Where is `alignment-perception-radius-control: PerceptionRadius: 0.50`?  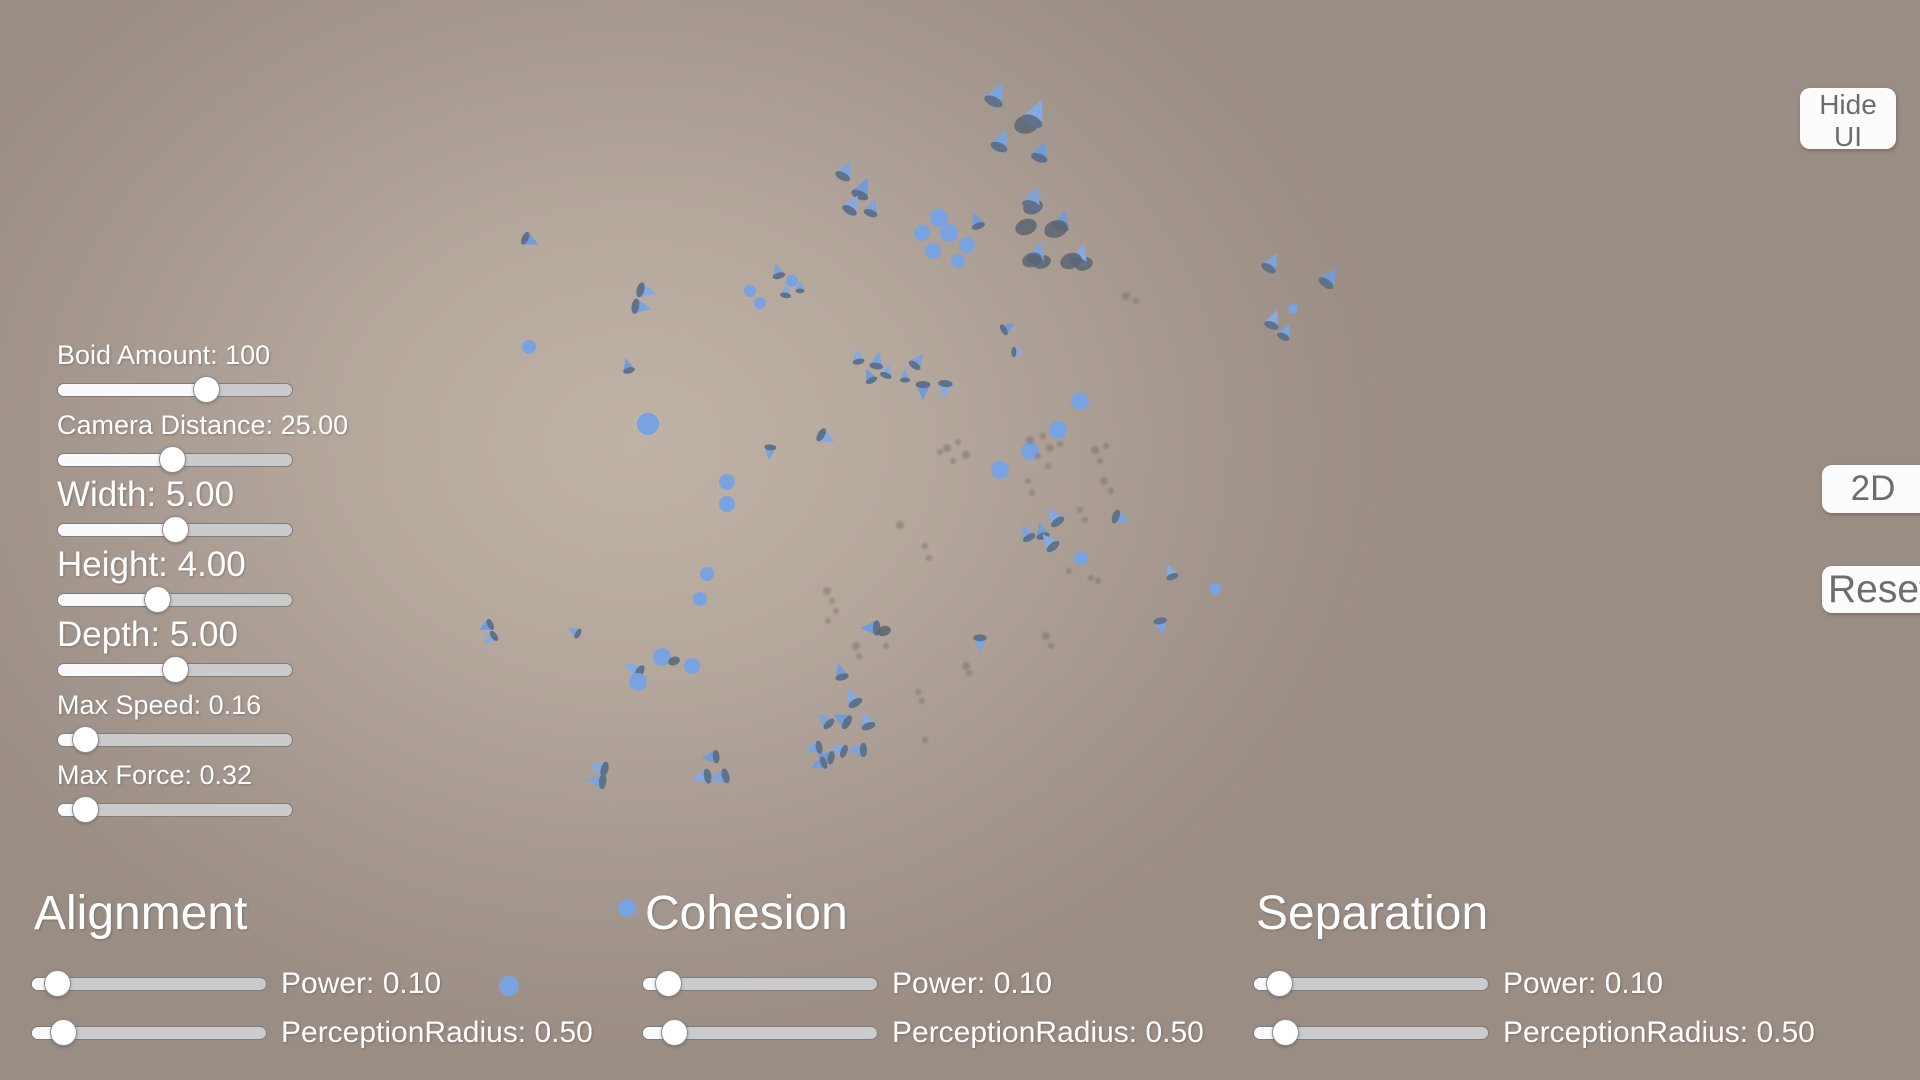
alignment-perception-radius-control: PerceptionRadius: 0.50 is located at coordinates (321, 1032).